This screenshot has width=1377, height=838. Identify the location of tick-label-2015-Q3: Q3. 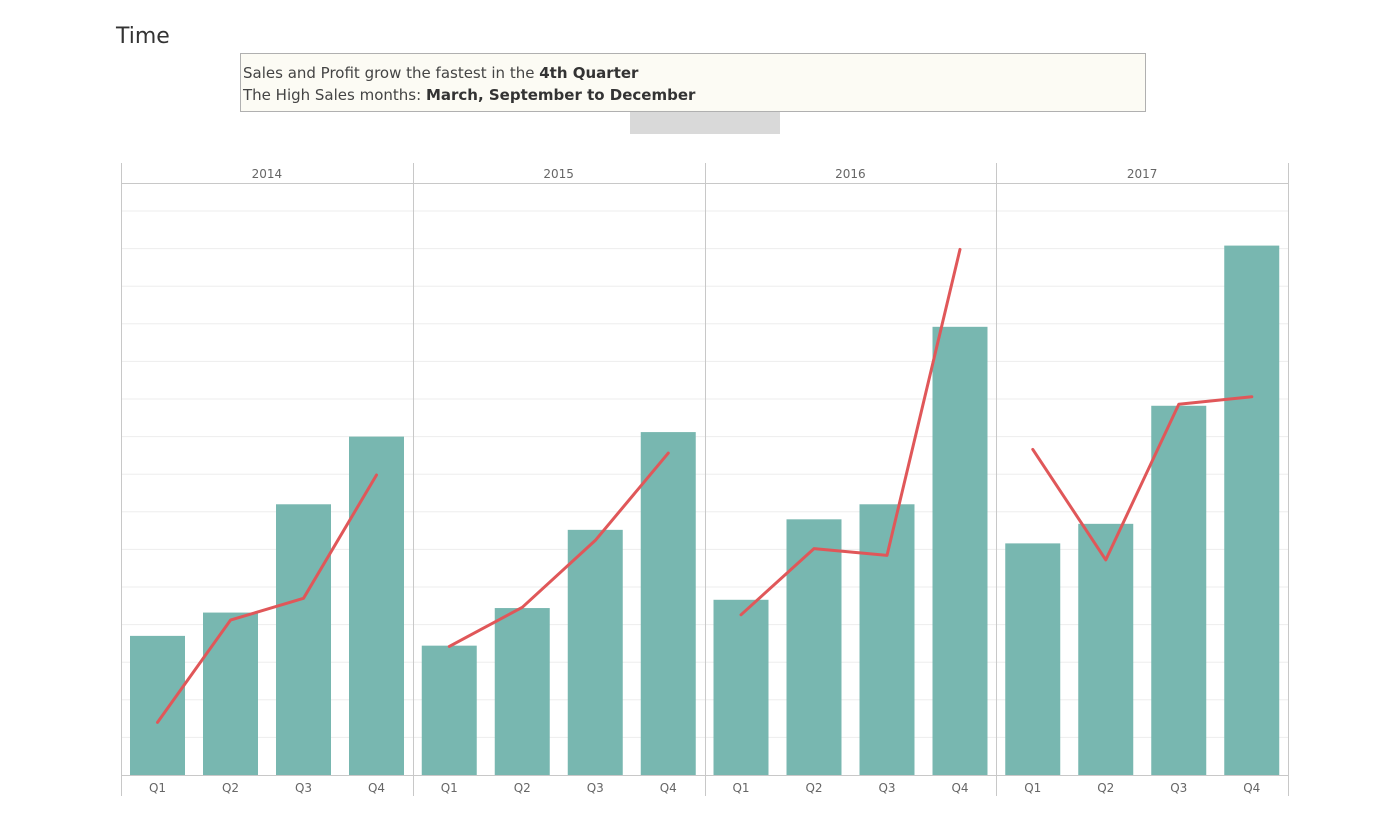
(595, 788).